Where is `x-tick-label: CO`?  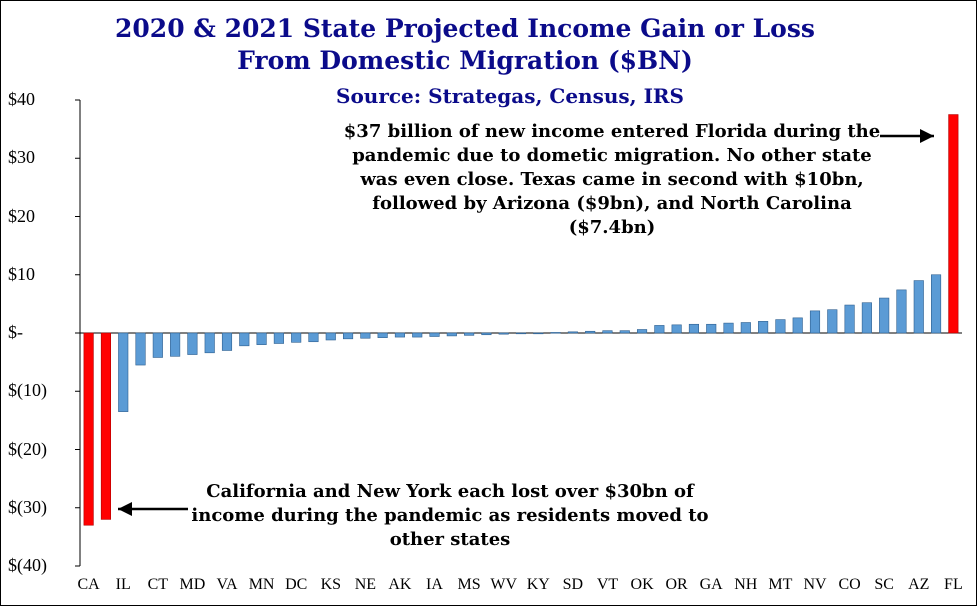 x-tick-label: CO is located at coordinates (849, 584).